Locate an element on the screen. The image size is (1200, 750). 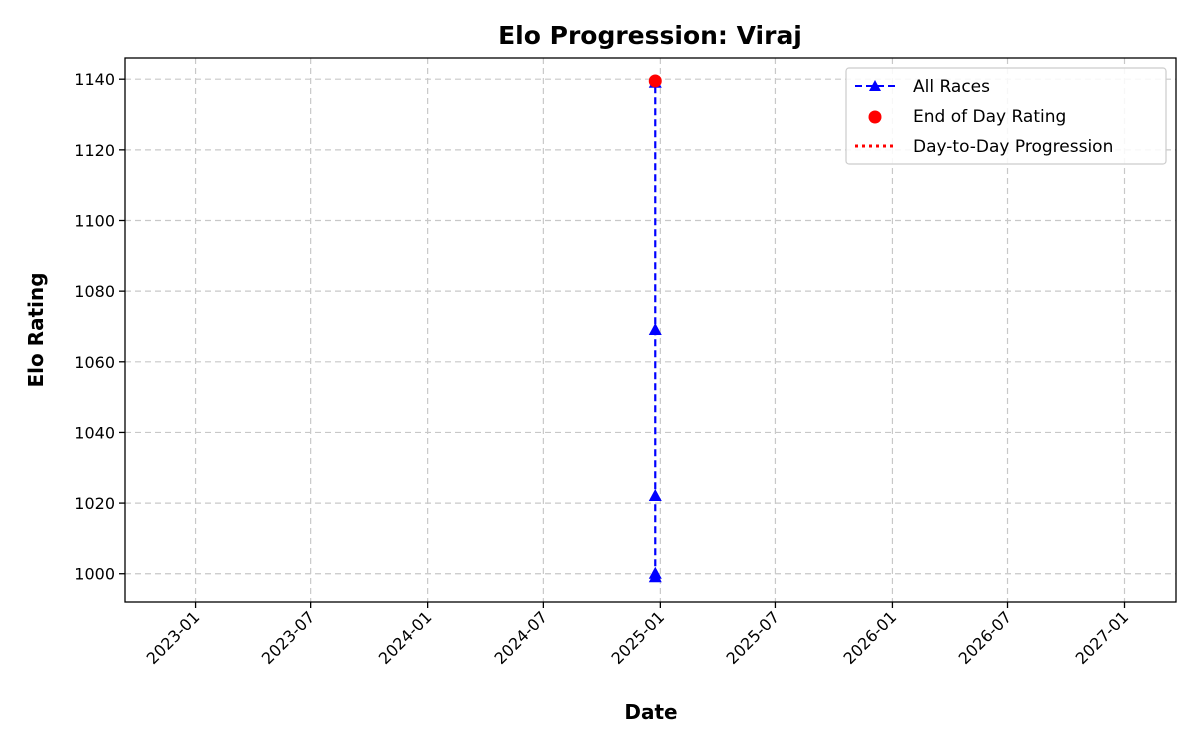
y-tick-label: 1040 is located at coordinates (94, 432).